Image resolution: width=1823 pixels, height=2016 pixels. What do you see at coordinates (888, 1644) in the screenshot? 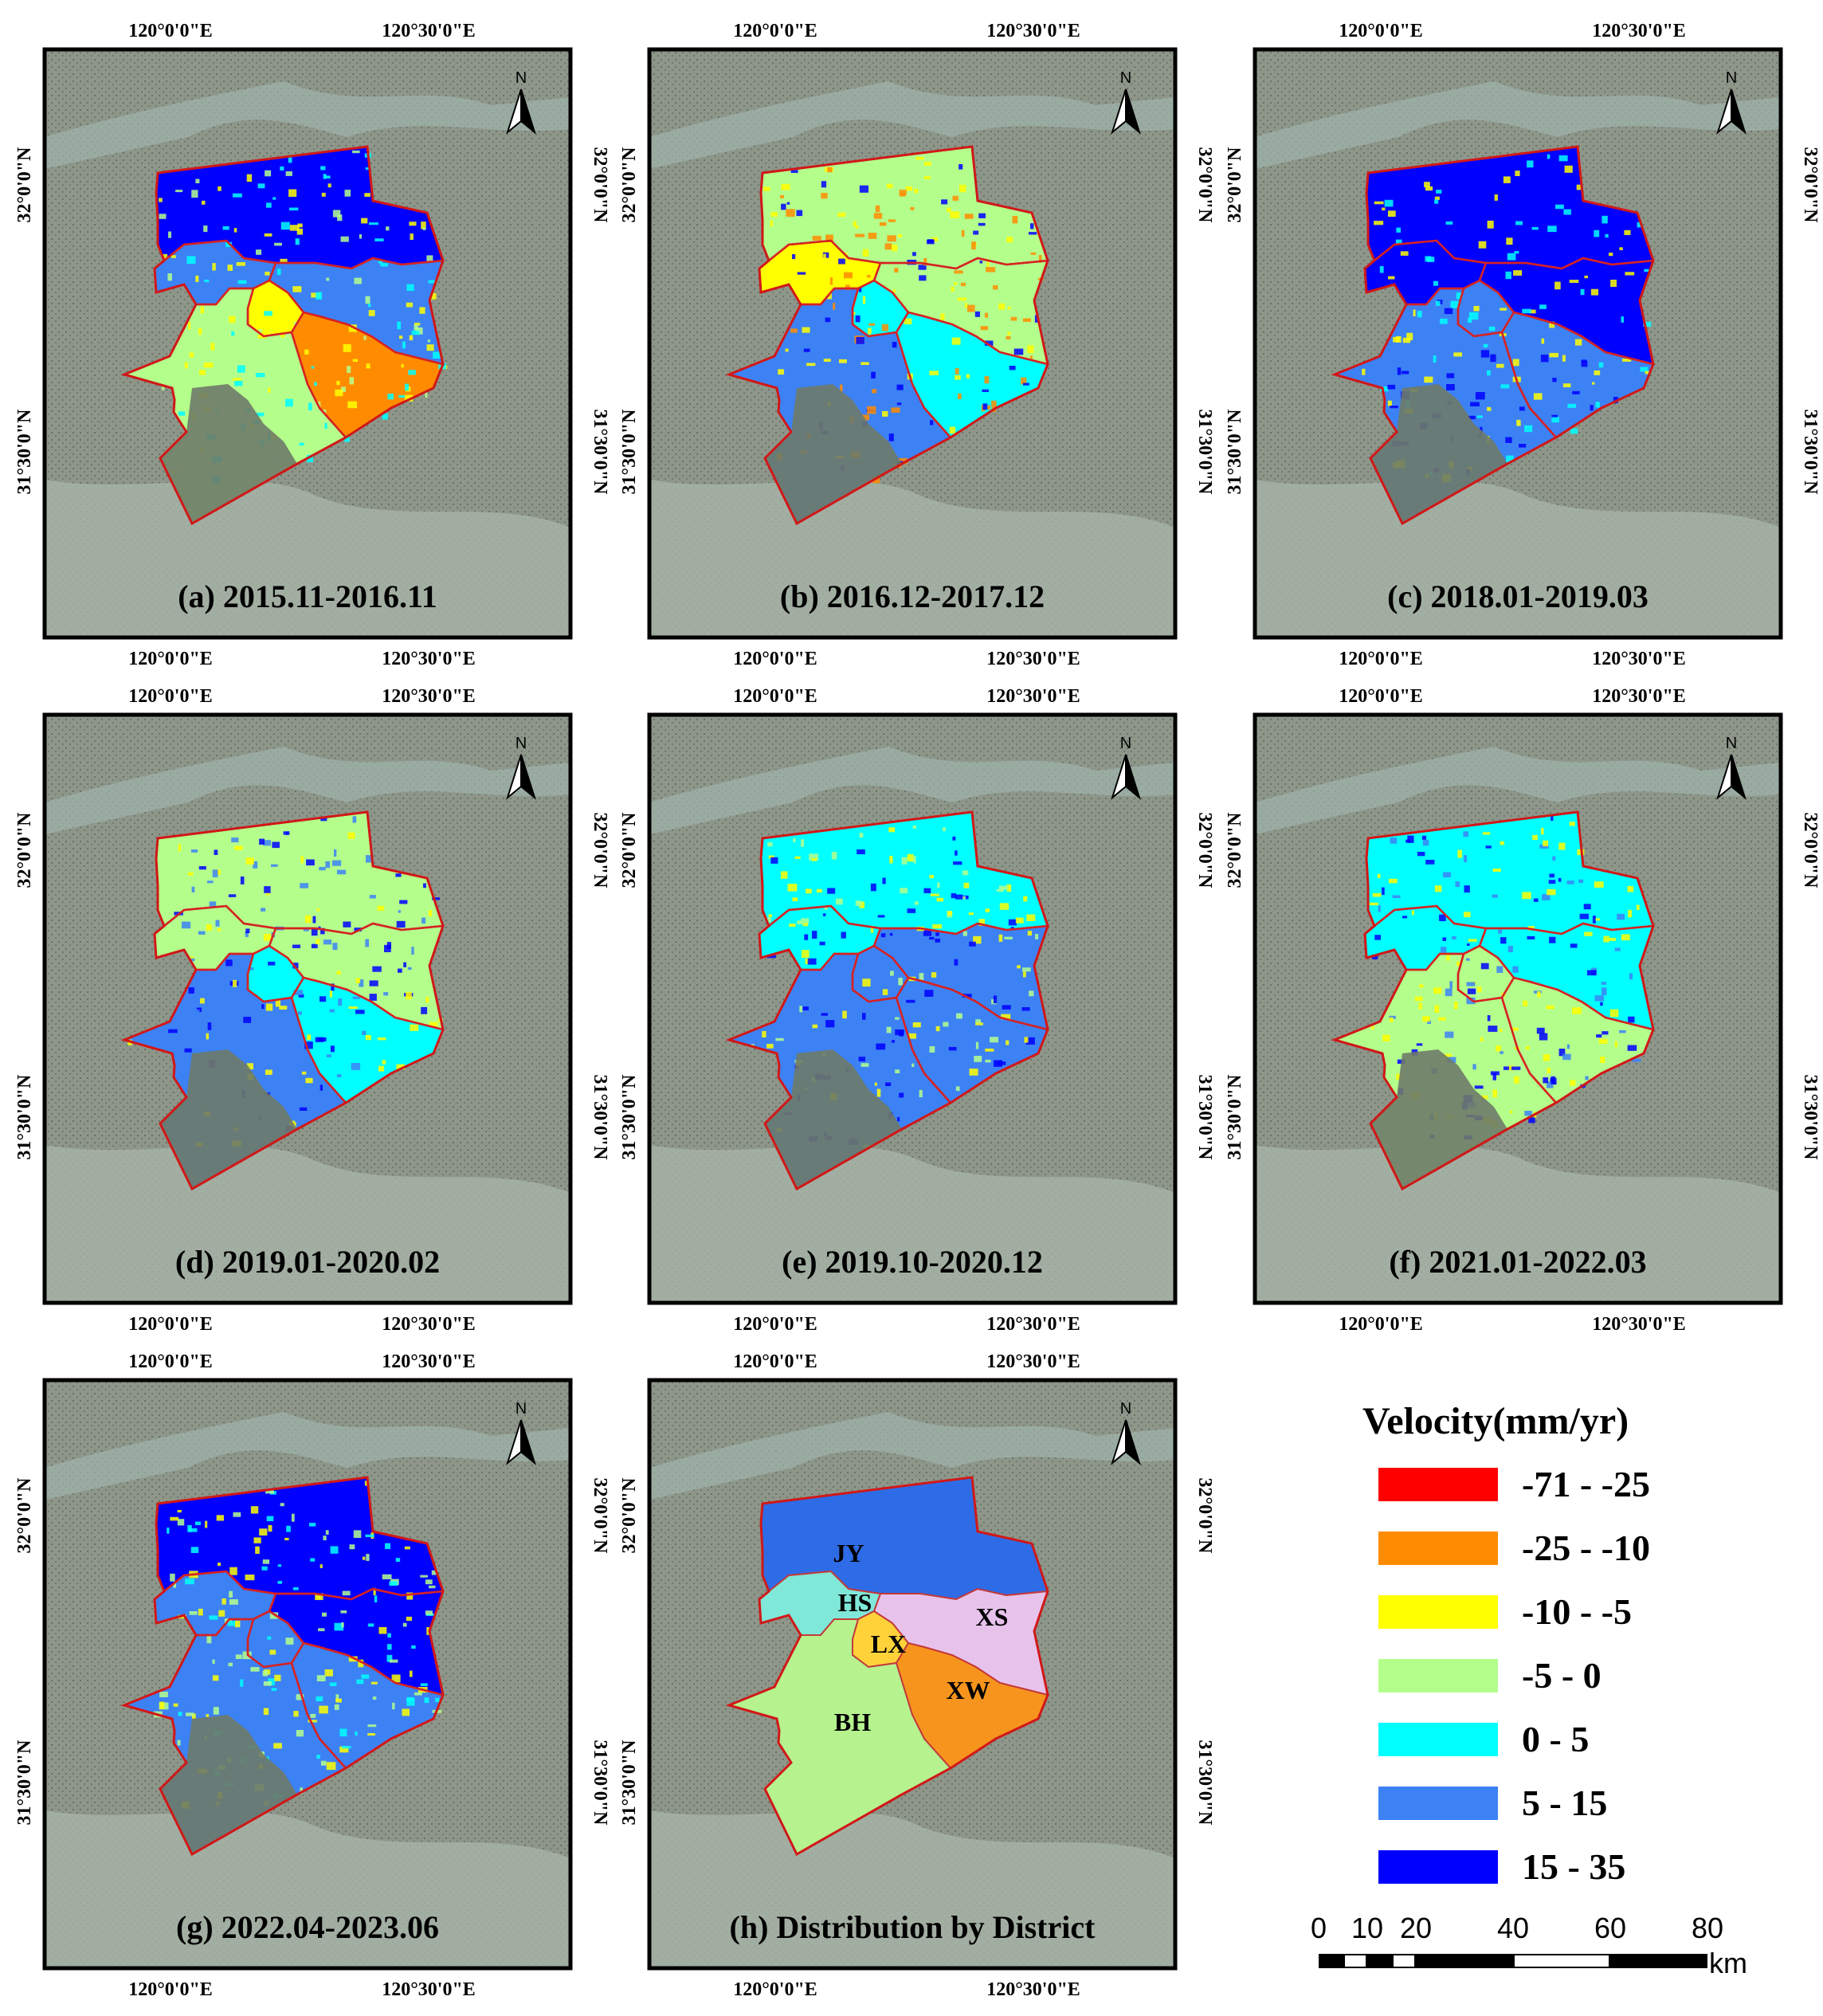
I see `district-label: LX` at bounding box center [888, 1644].